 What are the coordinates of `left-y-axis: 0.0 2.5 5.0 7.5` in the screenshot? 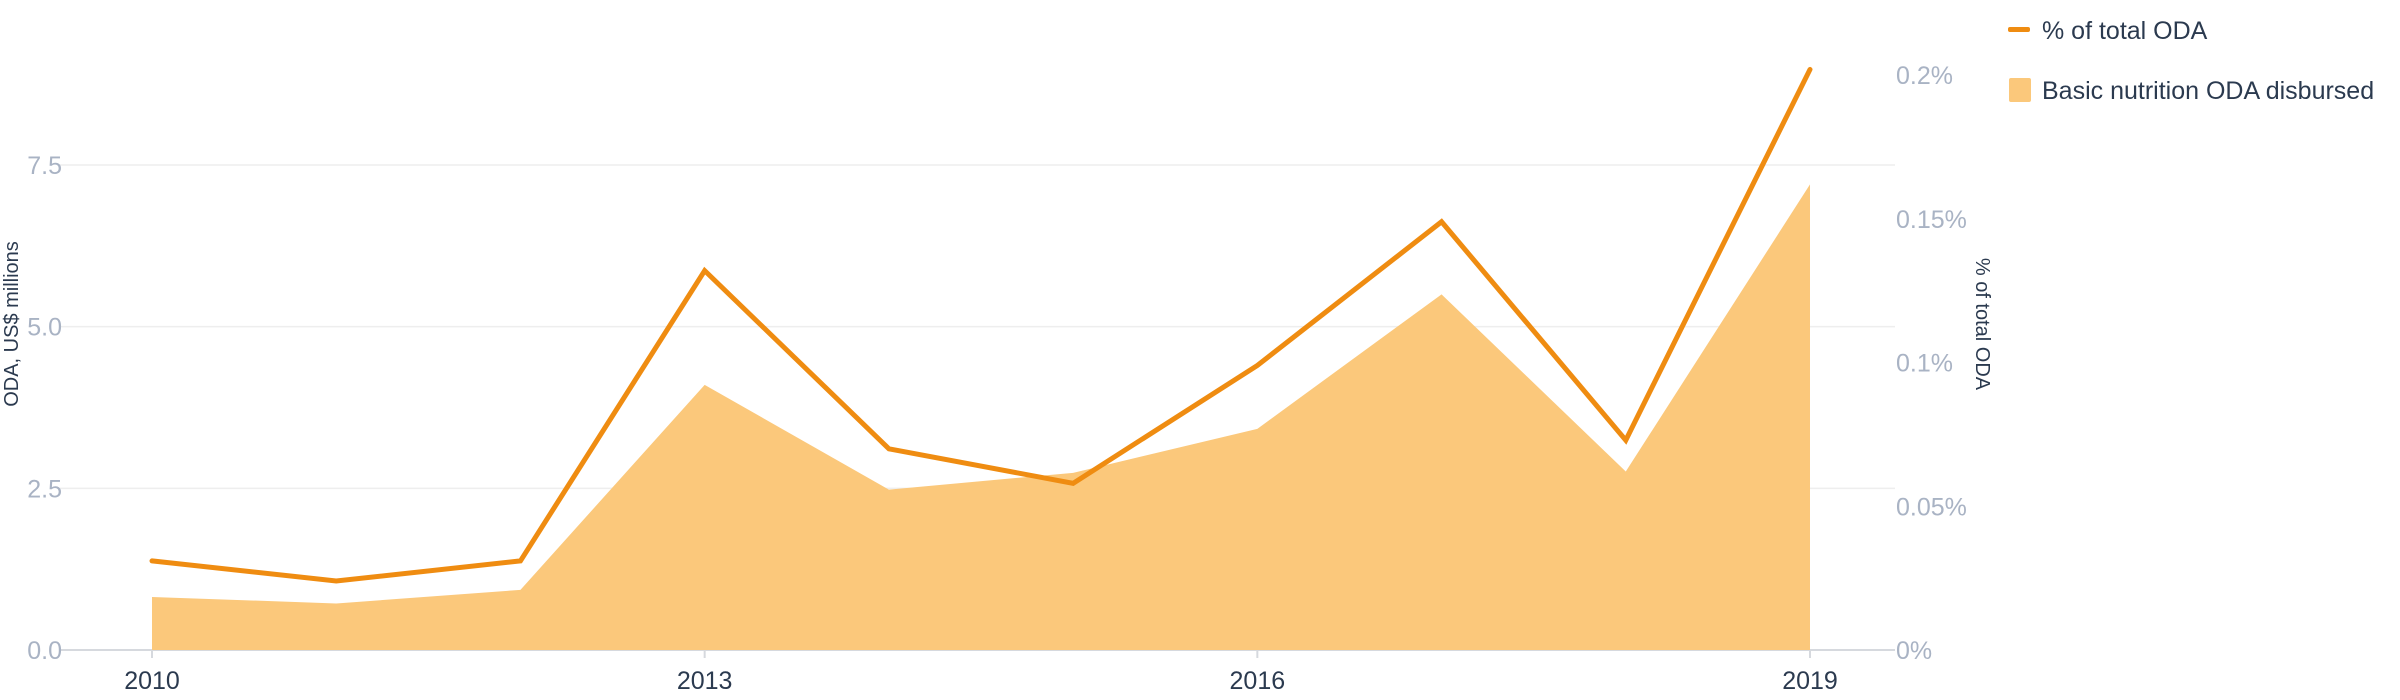 It's located at (44, 408).